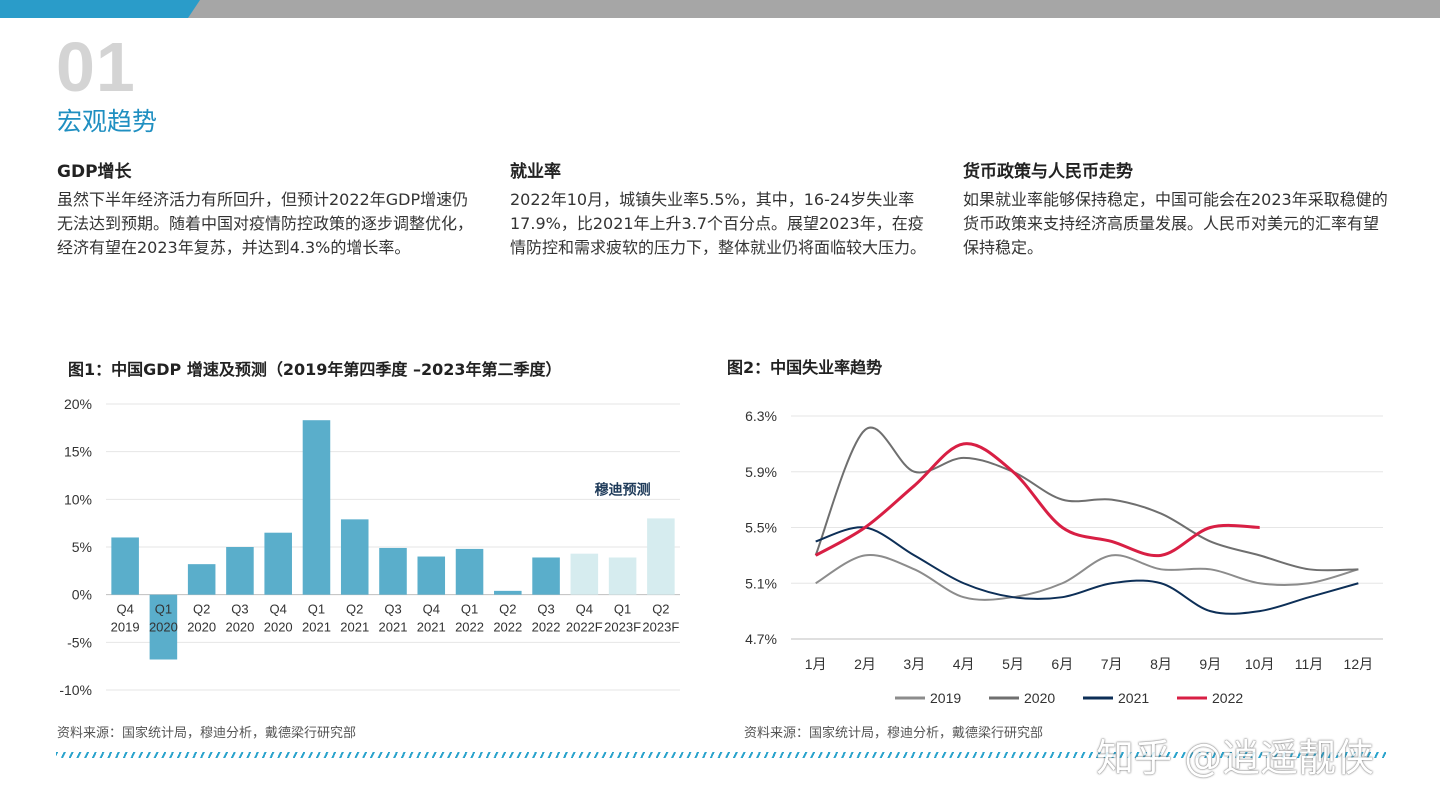 The height and width of the screenshot is (810, 1440). What do you see at coordinates (1260, 664) in the screenshot?
I see `unemp-x-tick: 10月` at bounding box center [1260, 664].